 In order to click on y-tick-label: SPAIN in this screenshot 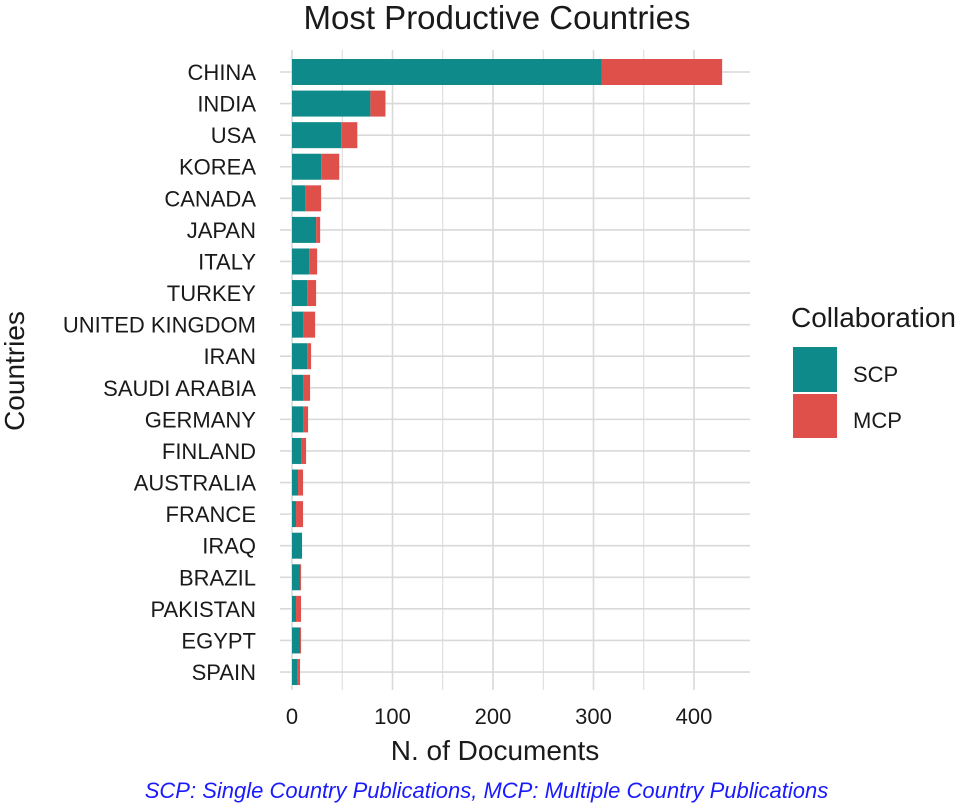, I will do `click(224, 672)`.